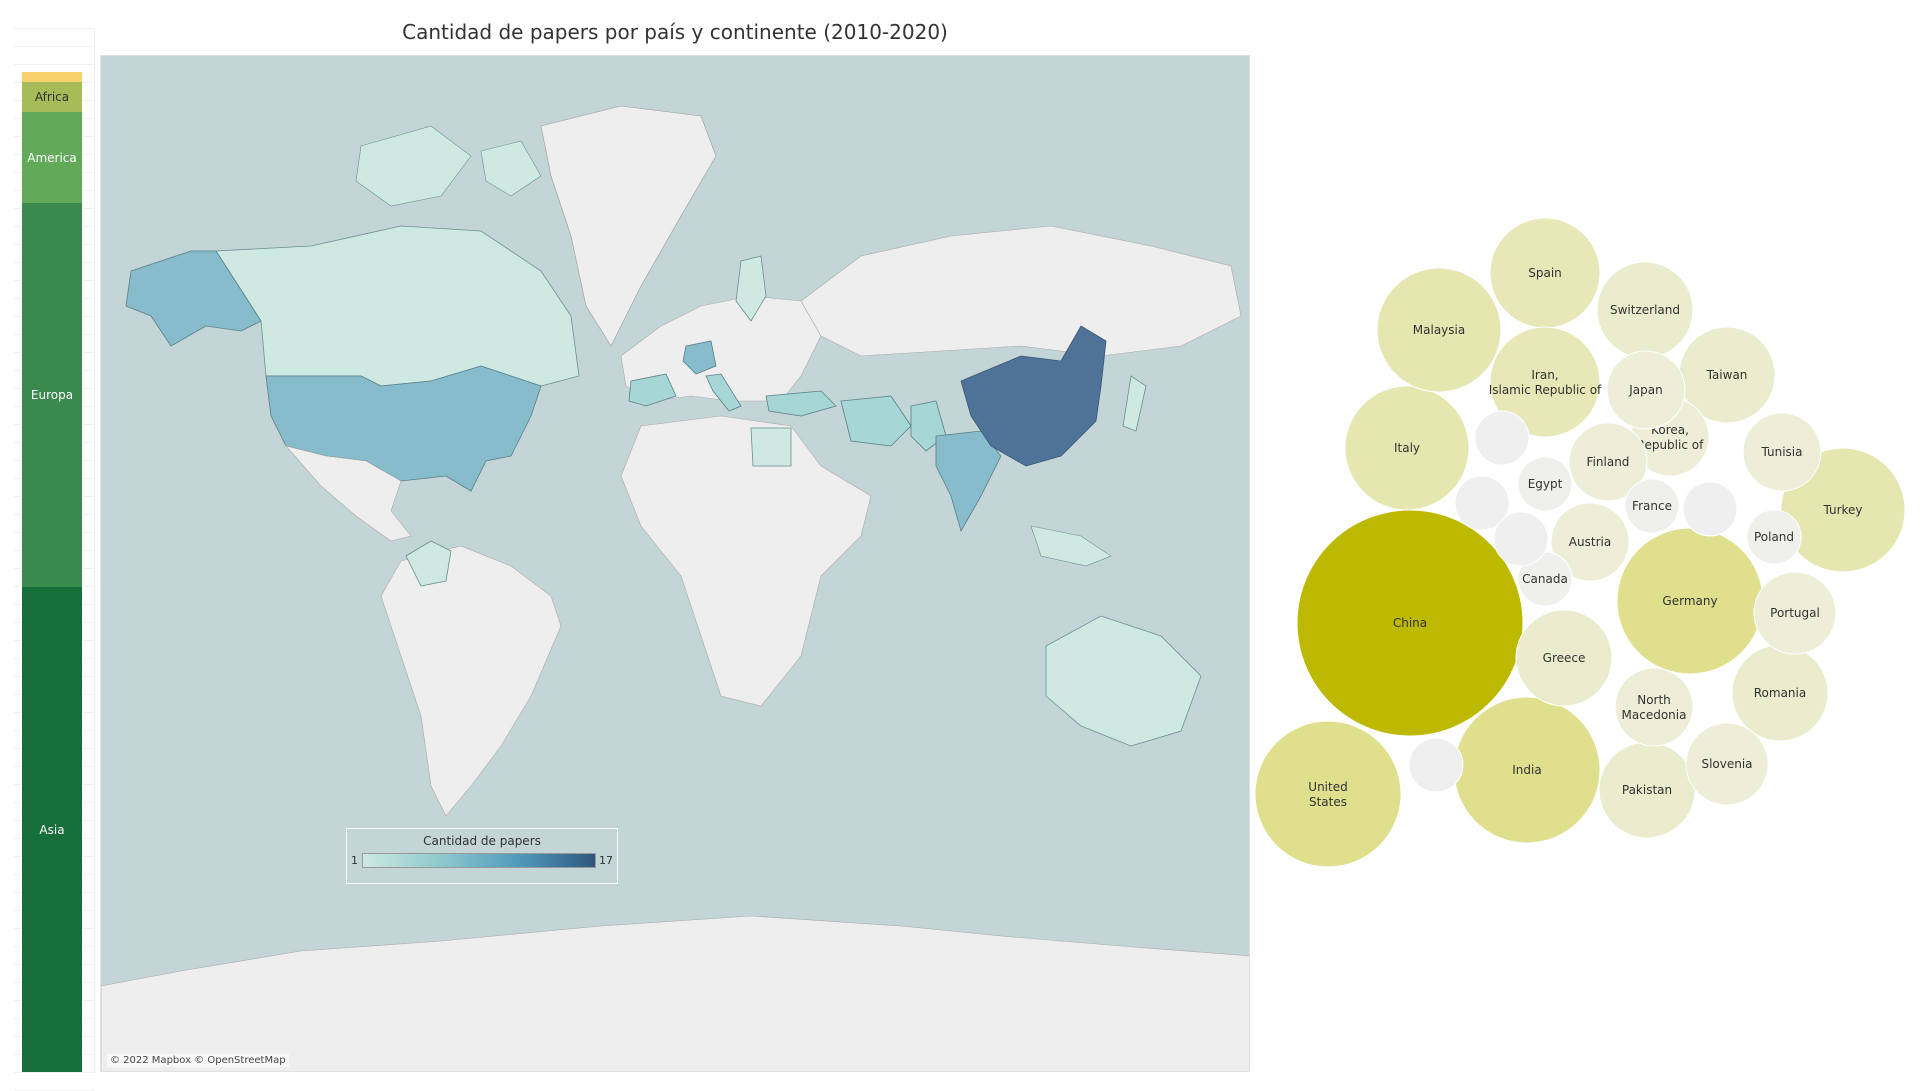 Image resolution: width=1920 pixels, height=1091 pixels. What do you see at coordinates (52, 395) in the screenshot?
I see `continent-segment: Europa` at bounding box center [52, 395].